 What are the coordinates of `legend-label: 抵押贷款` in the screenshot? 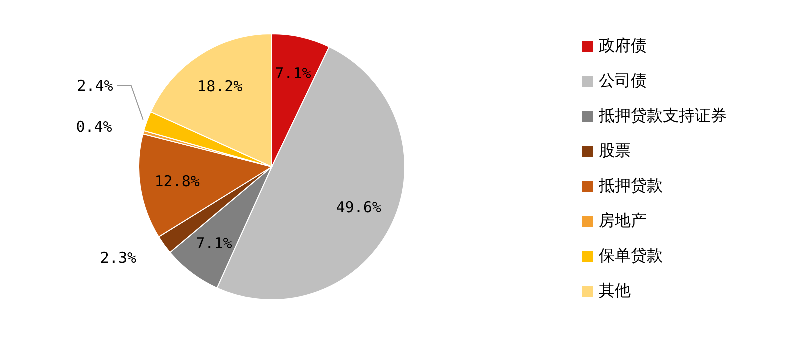 It's located at (631, 186).